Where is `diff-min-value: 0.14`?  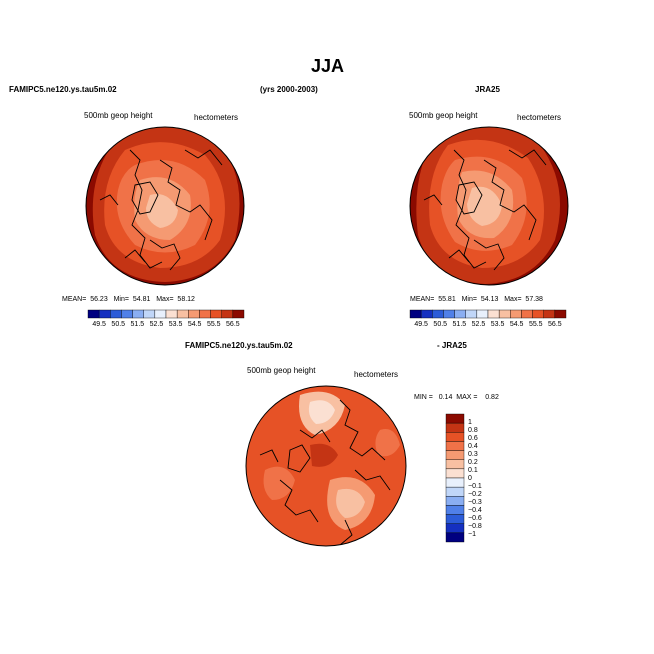 diff-min-value: 0.14 is located at coordinates (445, 397).